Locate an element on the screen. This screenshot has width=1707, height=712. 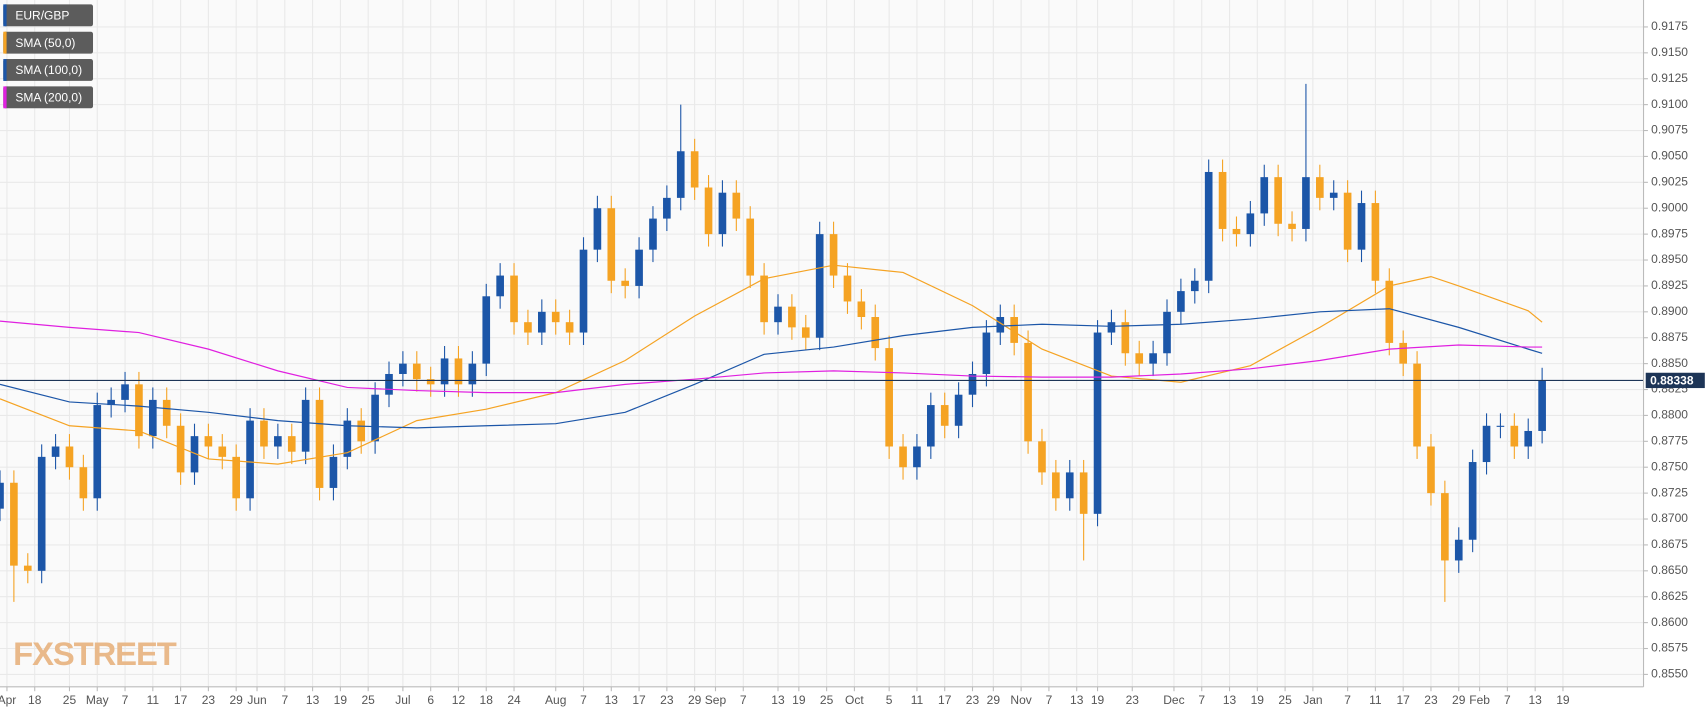
x-tick-label: Jan is located at coordinates (1312, 700).